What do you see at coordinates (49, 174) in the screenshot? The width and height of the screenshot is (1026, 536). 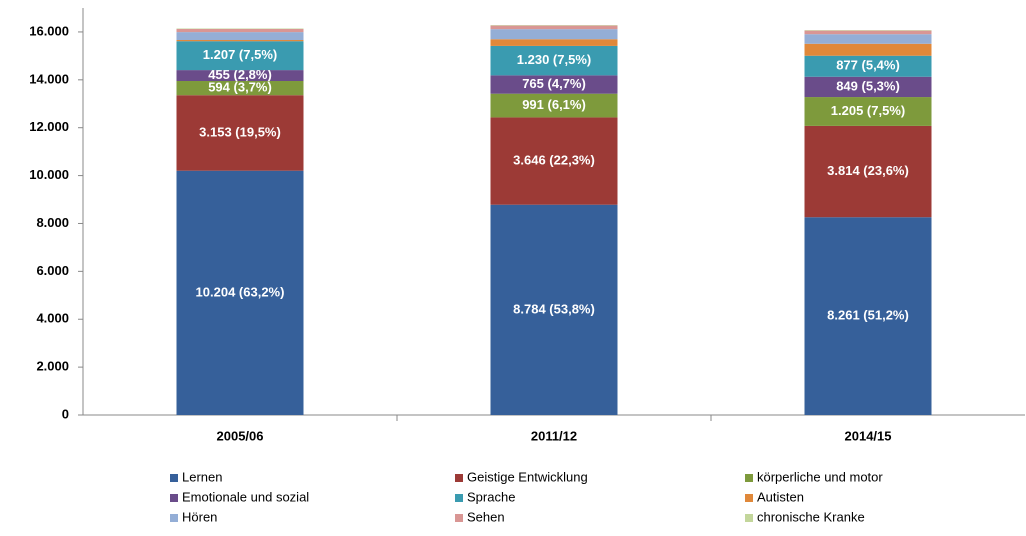 I see `y-tick-label: 10.000` at bounding box center [49, 174].